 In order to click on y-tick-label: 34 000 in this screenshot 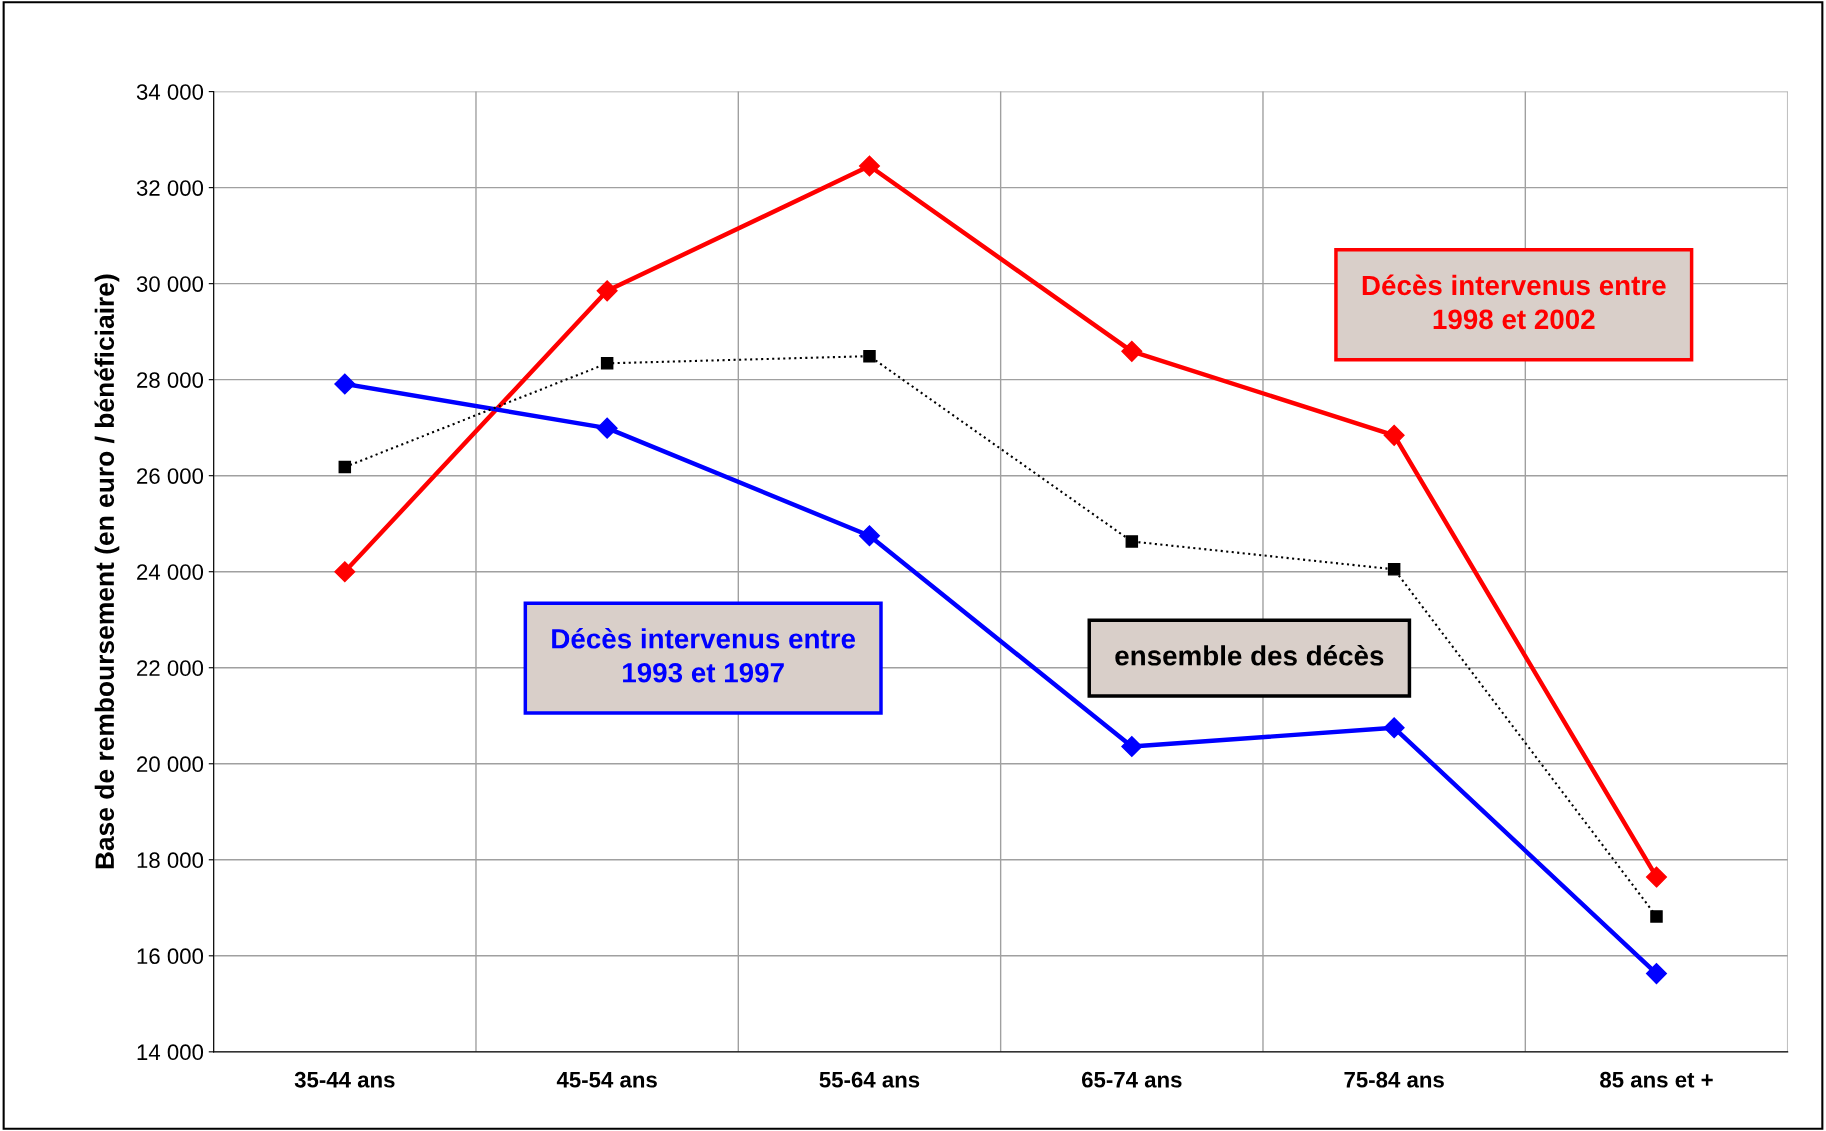, I will do `click(170, 92)`.